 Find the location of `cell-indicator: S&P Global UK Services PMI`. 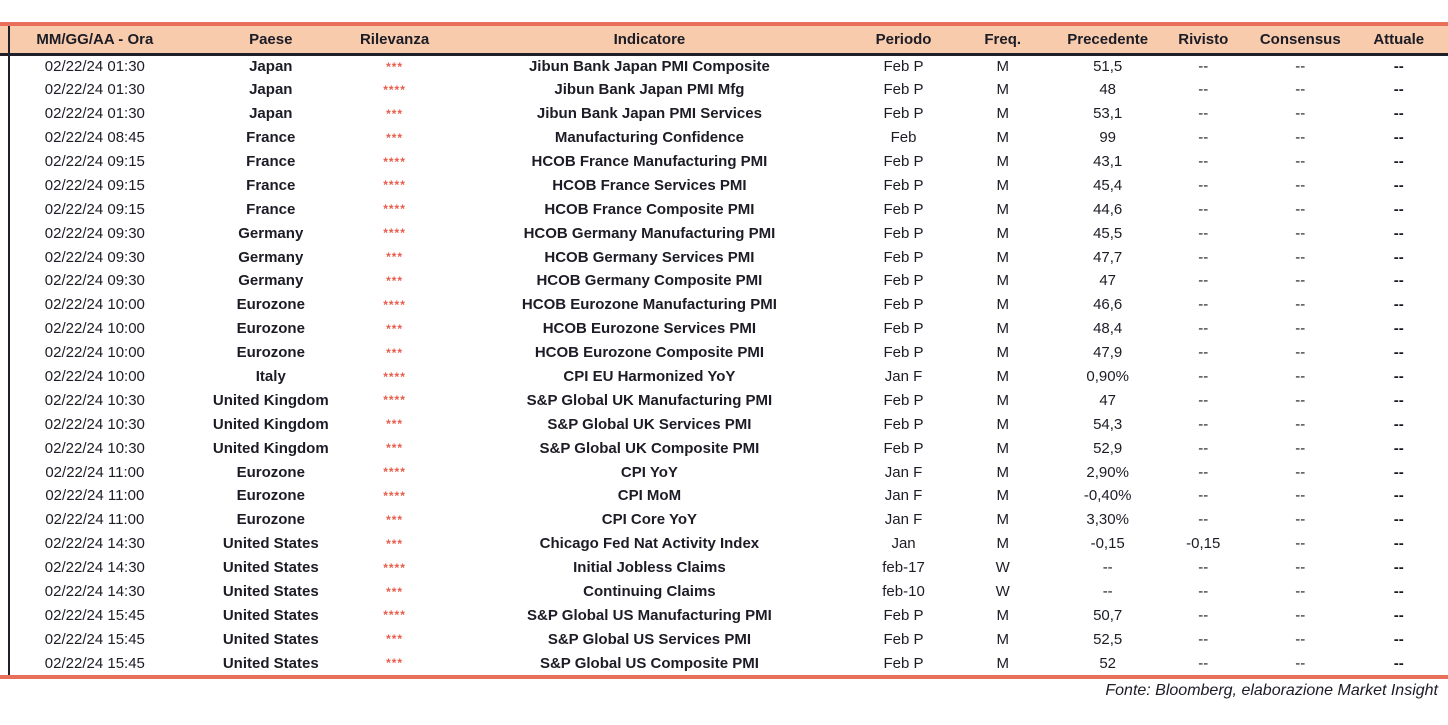

cell-indicator: S&P Global UK Services PMI is located at coordinates (649, 424).